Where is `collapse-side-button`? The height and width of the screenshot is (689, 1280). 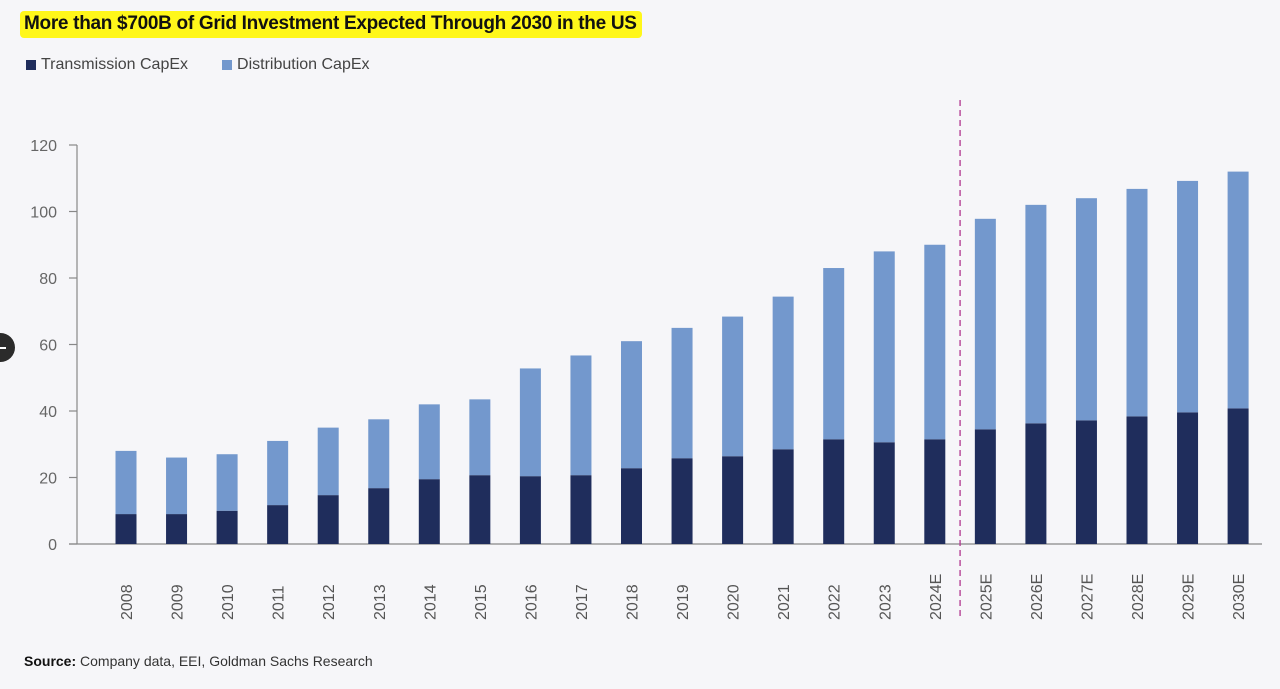 collapse-side-button is located at coordinates (7, 347).